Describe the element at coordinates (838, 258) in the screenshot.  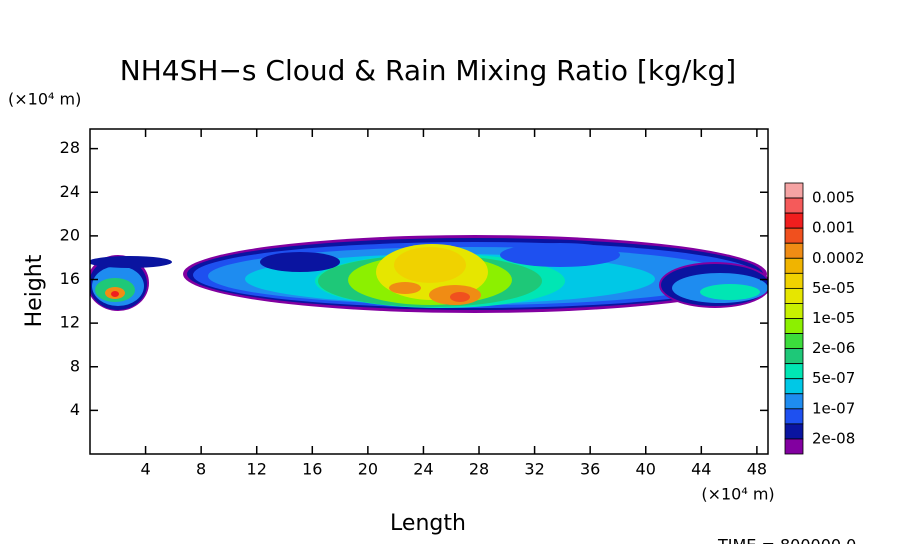
I see `colorbar-label: 0.0002` at that location.